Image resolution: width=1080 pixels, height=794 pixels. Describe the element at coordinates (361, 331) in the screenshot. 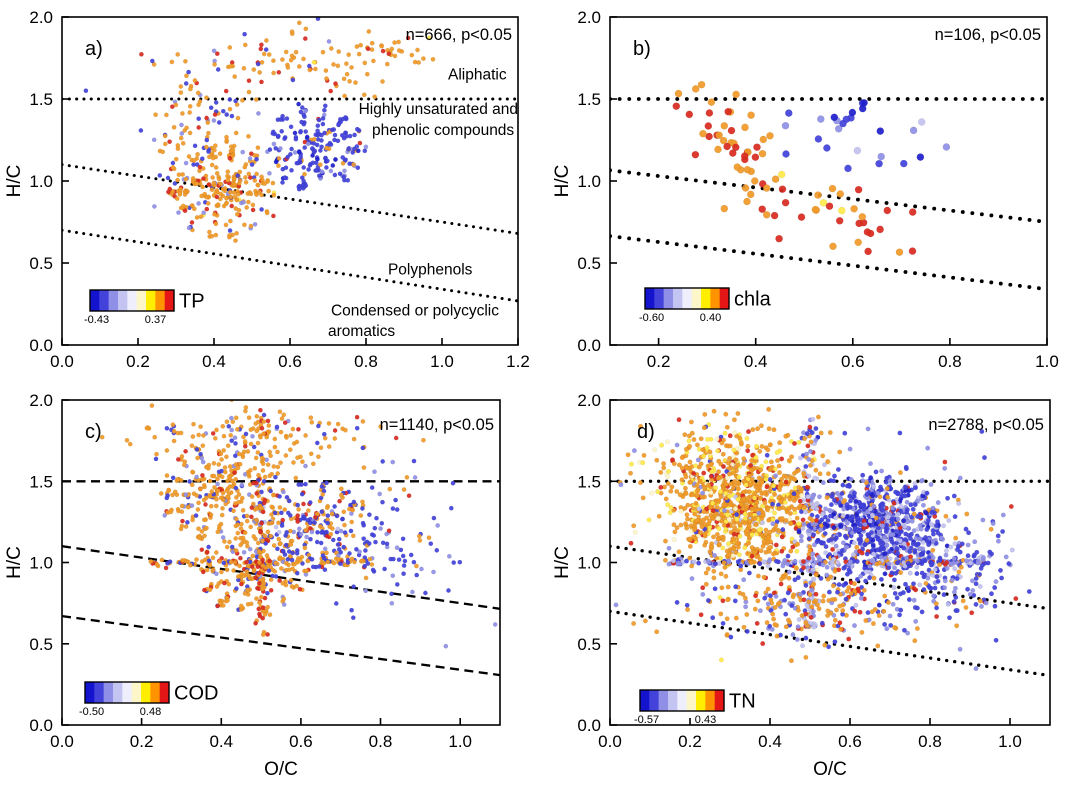

I see `svg-text: aromatics` at that location.